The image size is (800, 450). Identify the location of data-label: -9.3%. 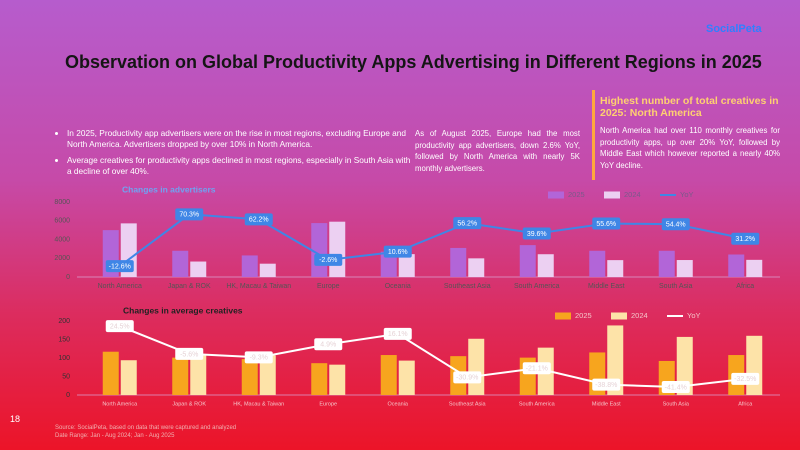
(259, 358).